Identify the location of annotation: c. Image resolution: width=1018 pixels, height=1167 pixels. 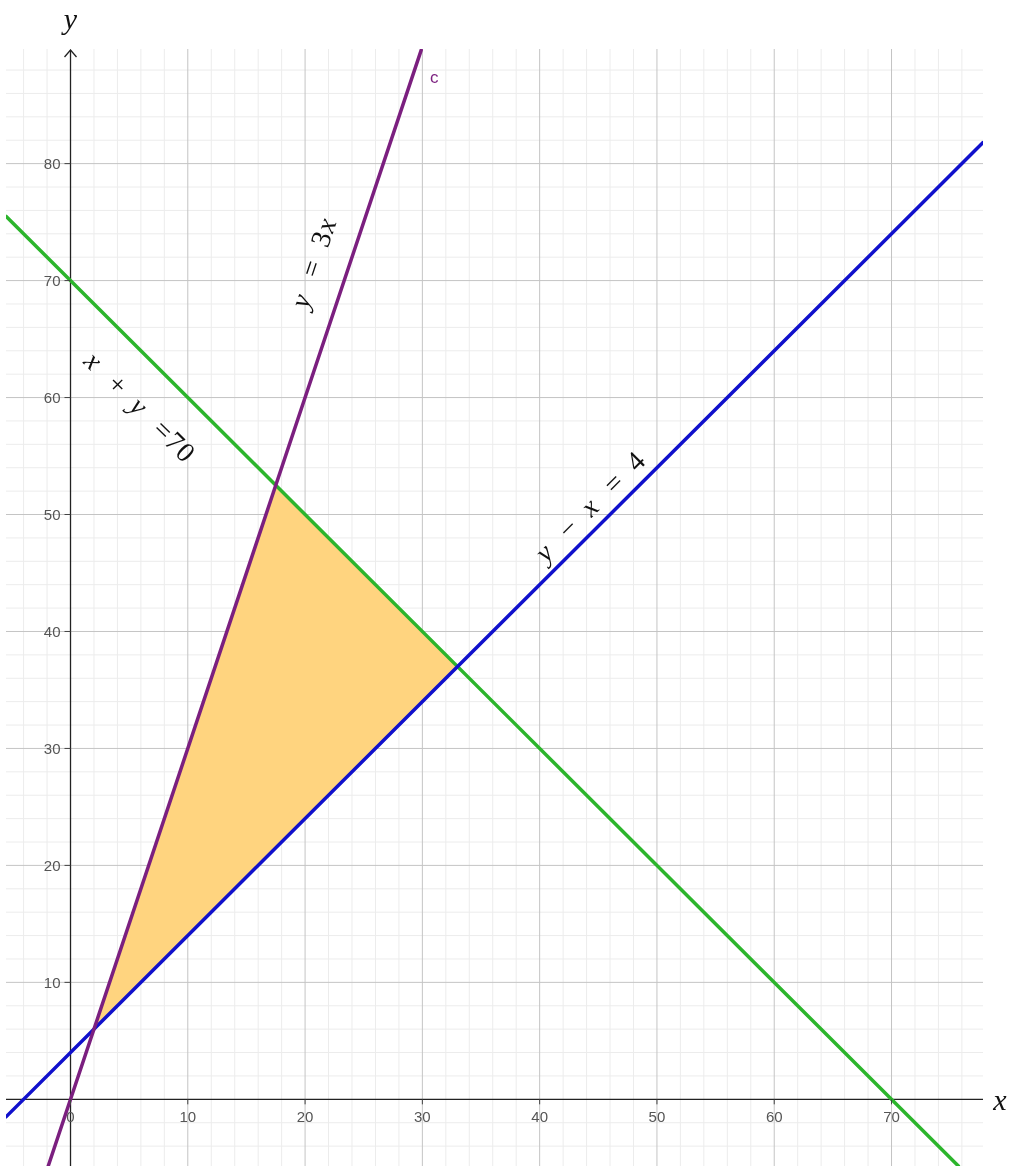
(434, 77).